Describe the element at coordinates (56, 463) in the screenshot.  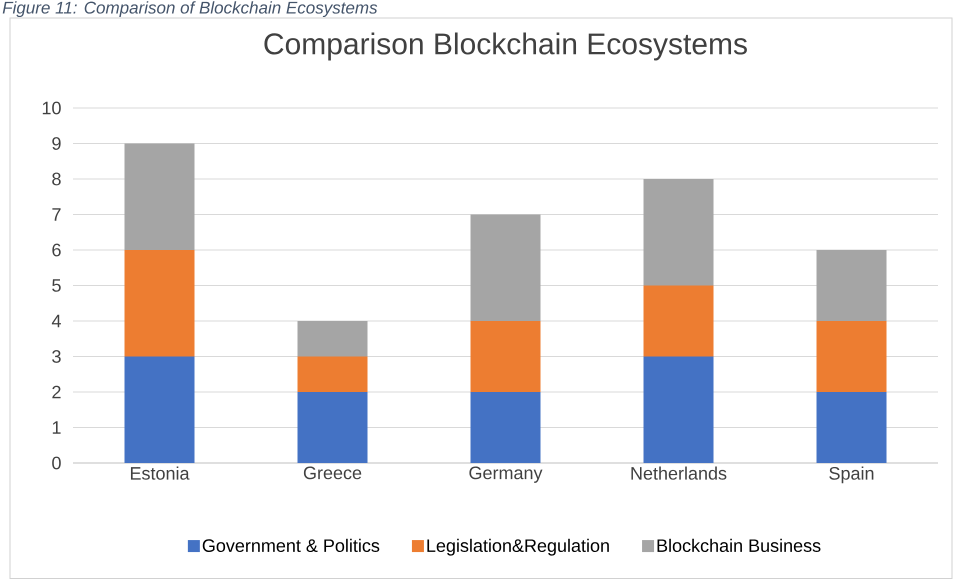
I see `y-tick-label: 0` at that location.